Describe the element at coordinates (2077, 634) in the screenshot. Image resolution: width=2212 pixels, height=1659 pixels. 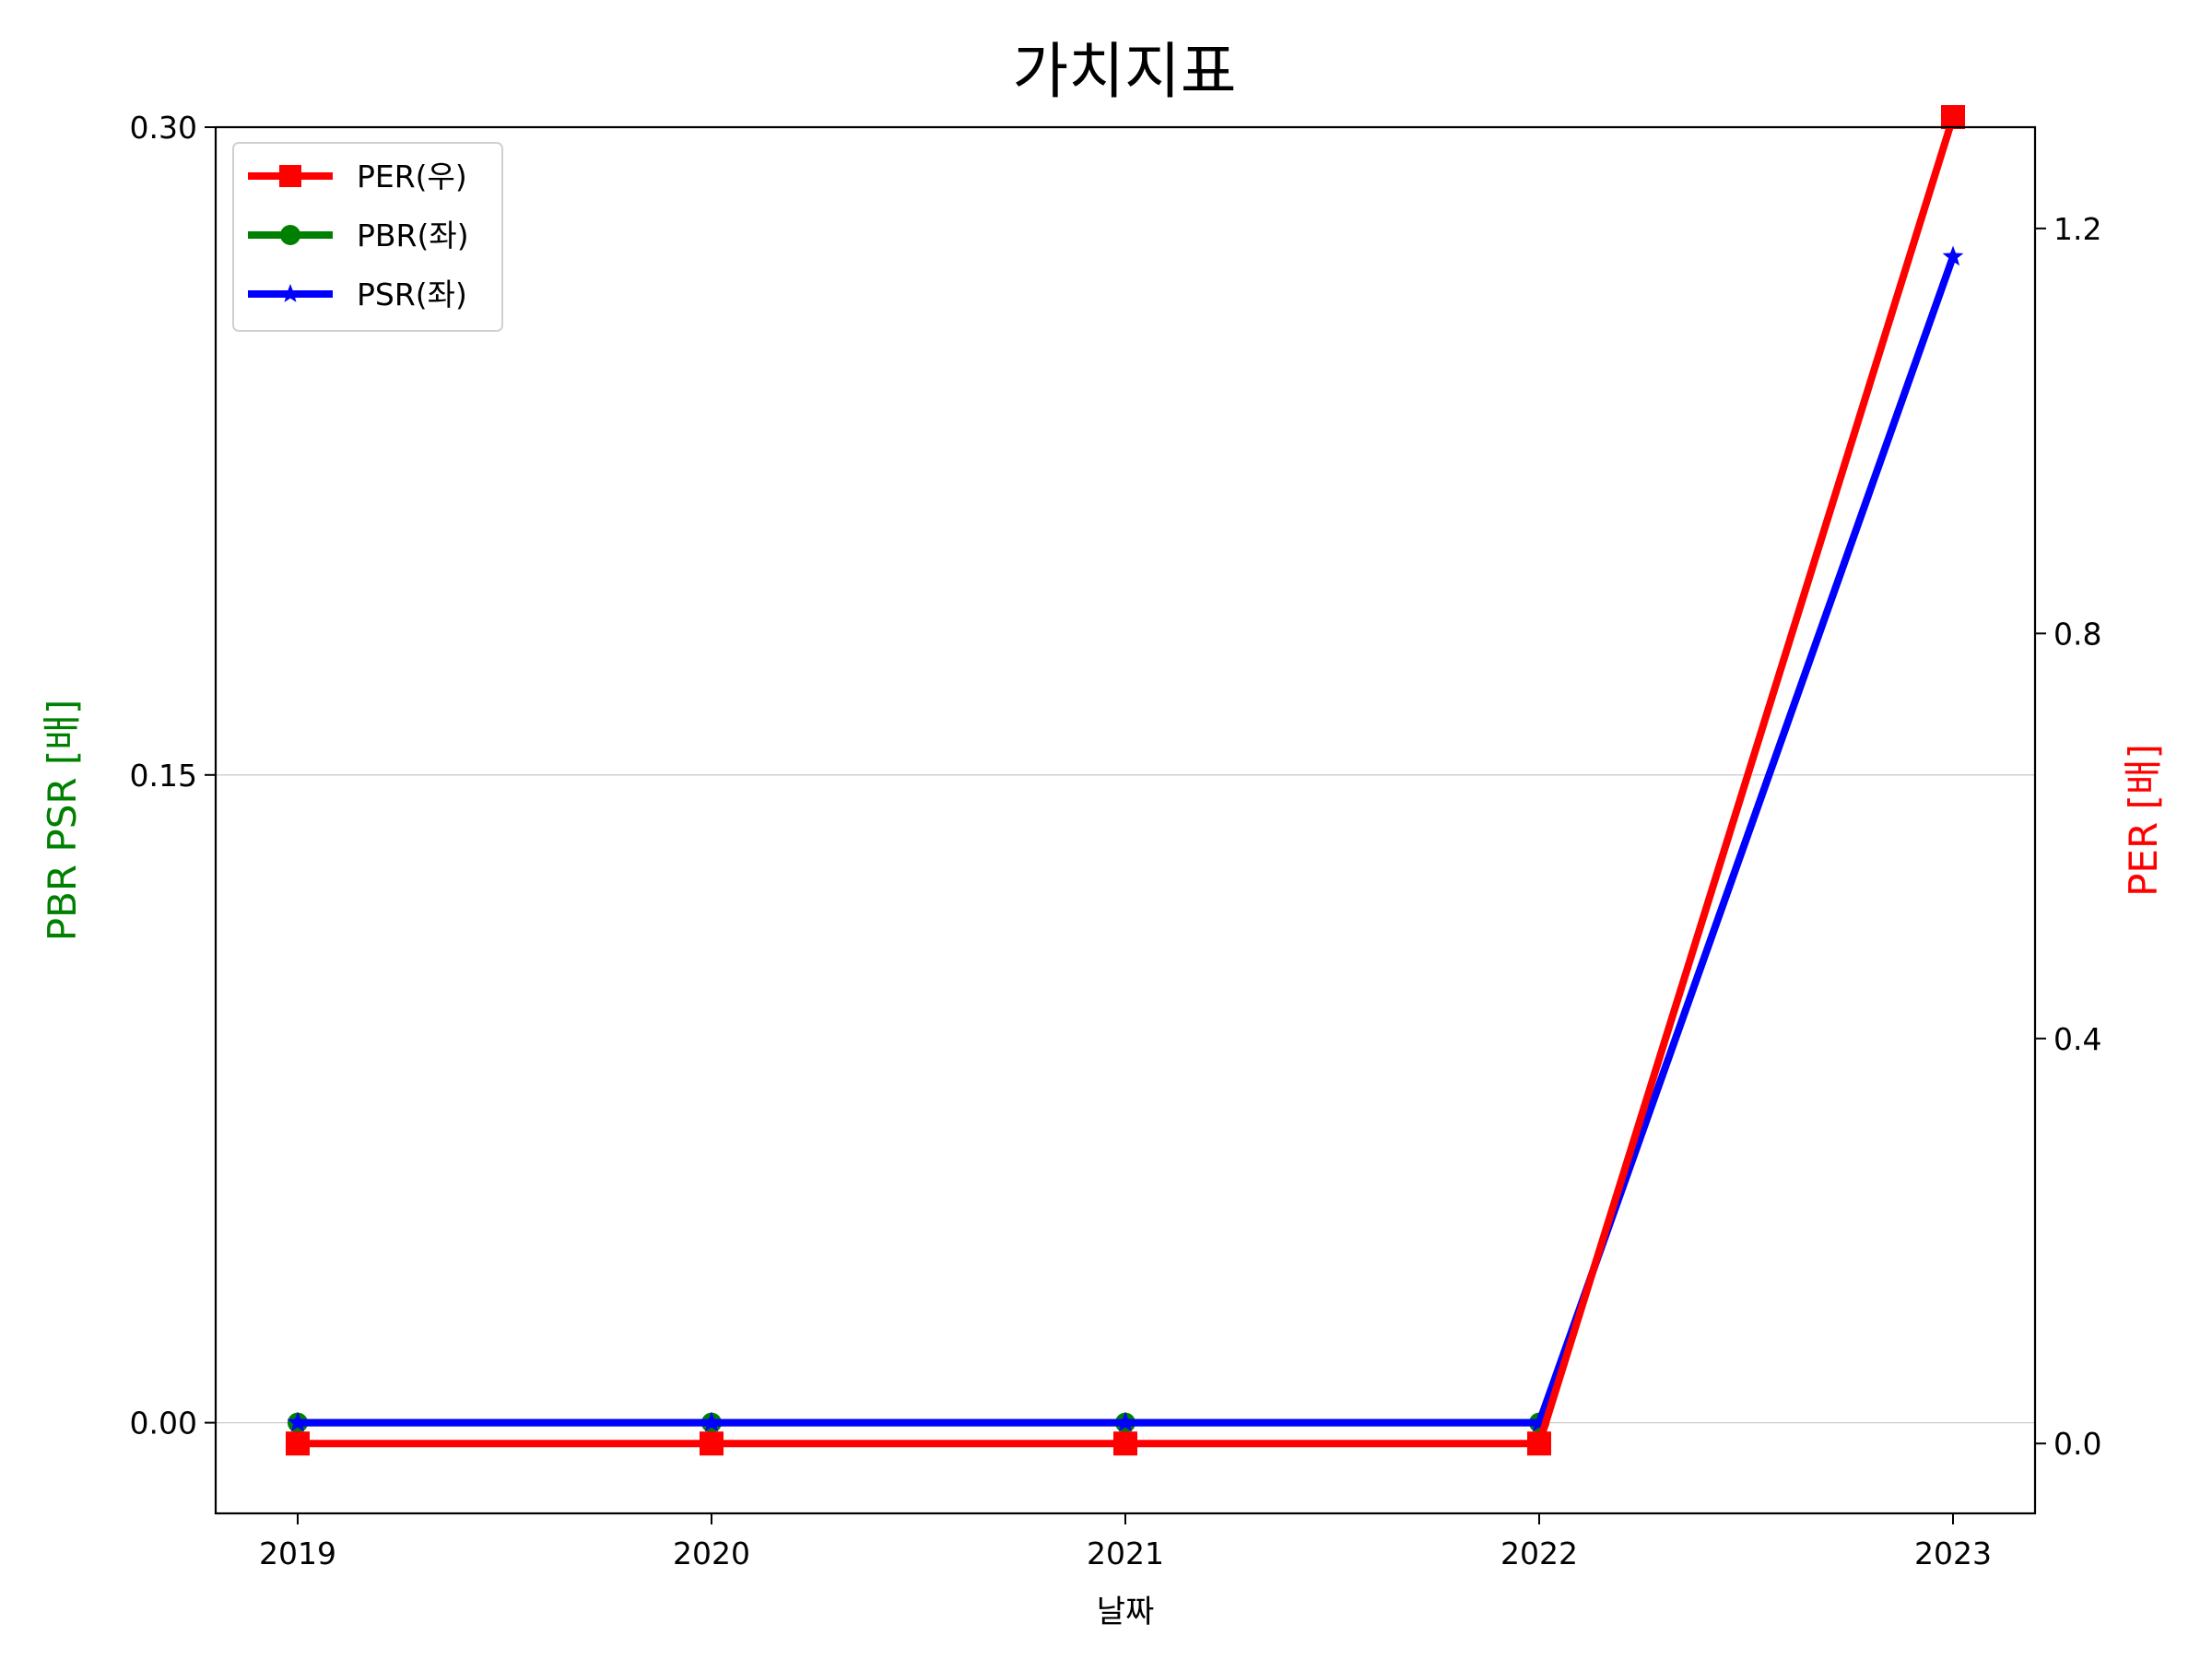
I see `right-tick-label: 0.8` at that location.